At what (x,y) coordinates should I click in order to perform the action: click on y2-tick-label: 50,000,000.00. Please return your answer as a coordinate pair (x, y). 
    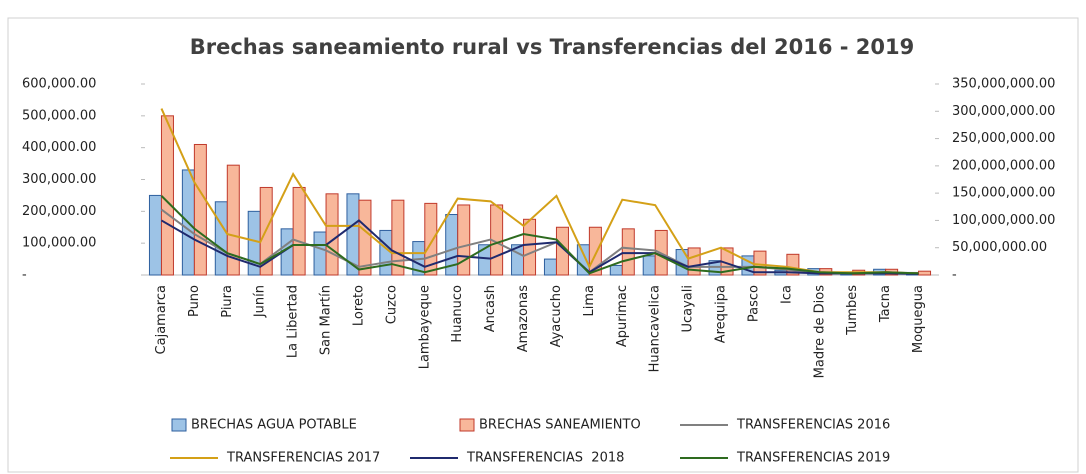
    Looking at the image, I should click on (999, 247).